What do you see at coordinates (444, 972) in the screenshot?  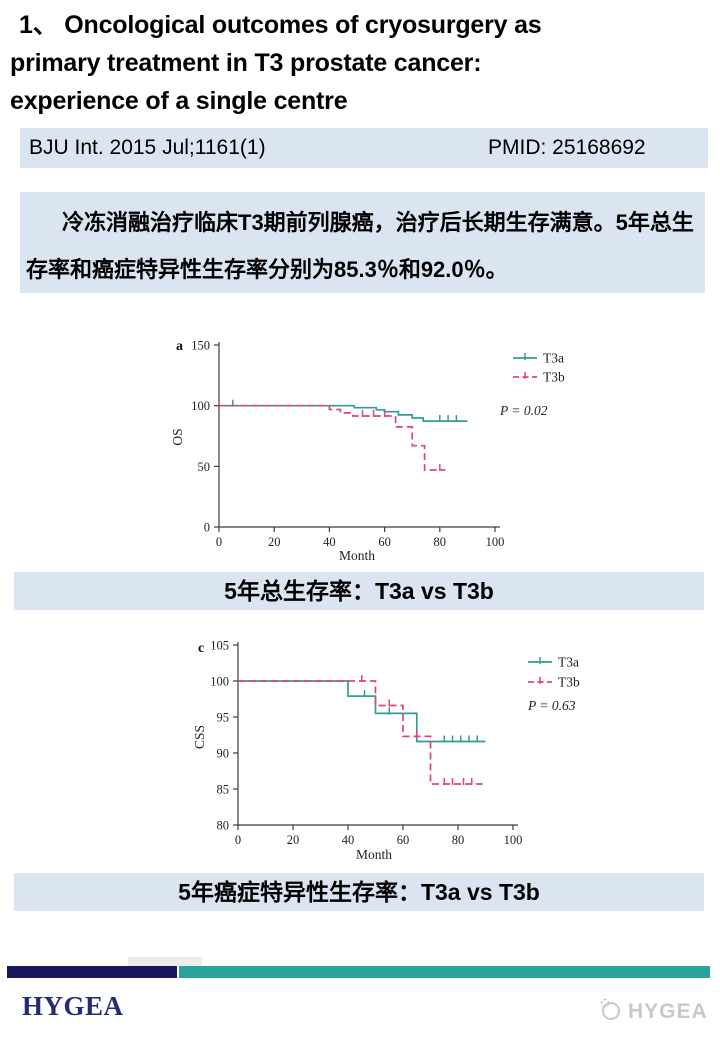 I see `footer-teal-bar` at bounding box center [444, 972].